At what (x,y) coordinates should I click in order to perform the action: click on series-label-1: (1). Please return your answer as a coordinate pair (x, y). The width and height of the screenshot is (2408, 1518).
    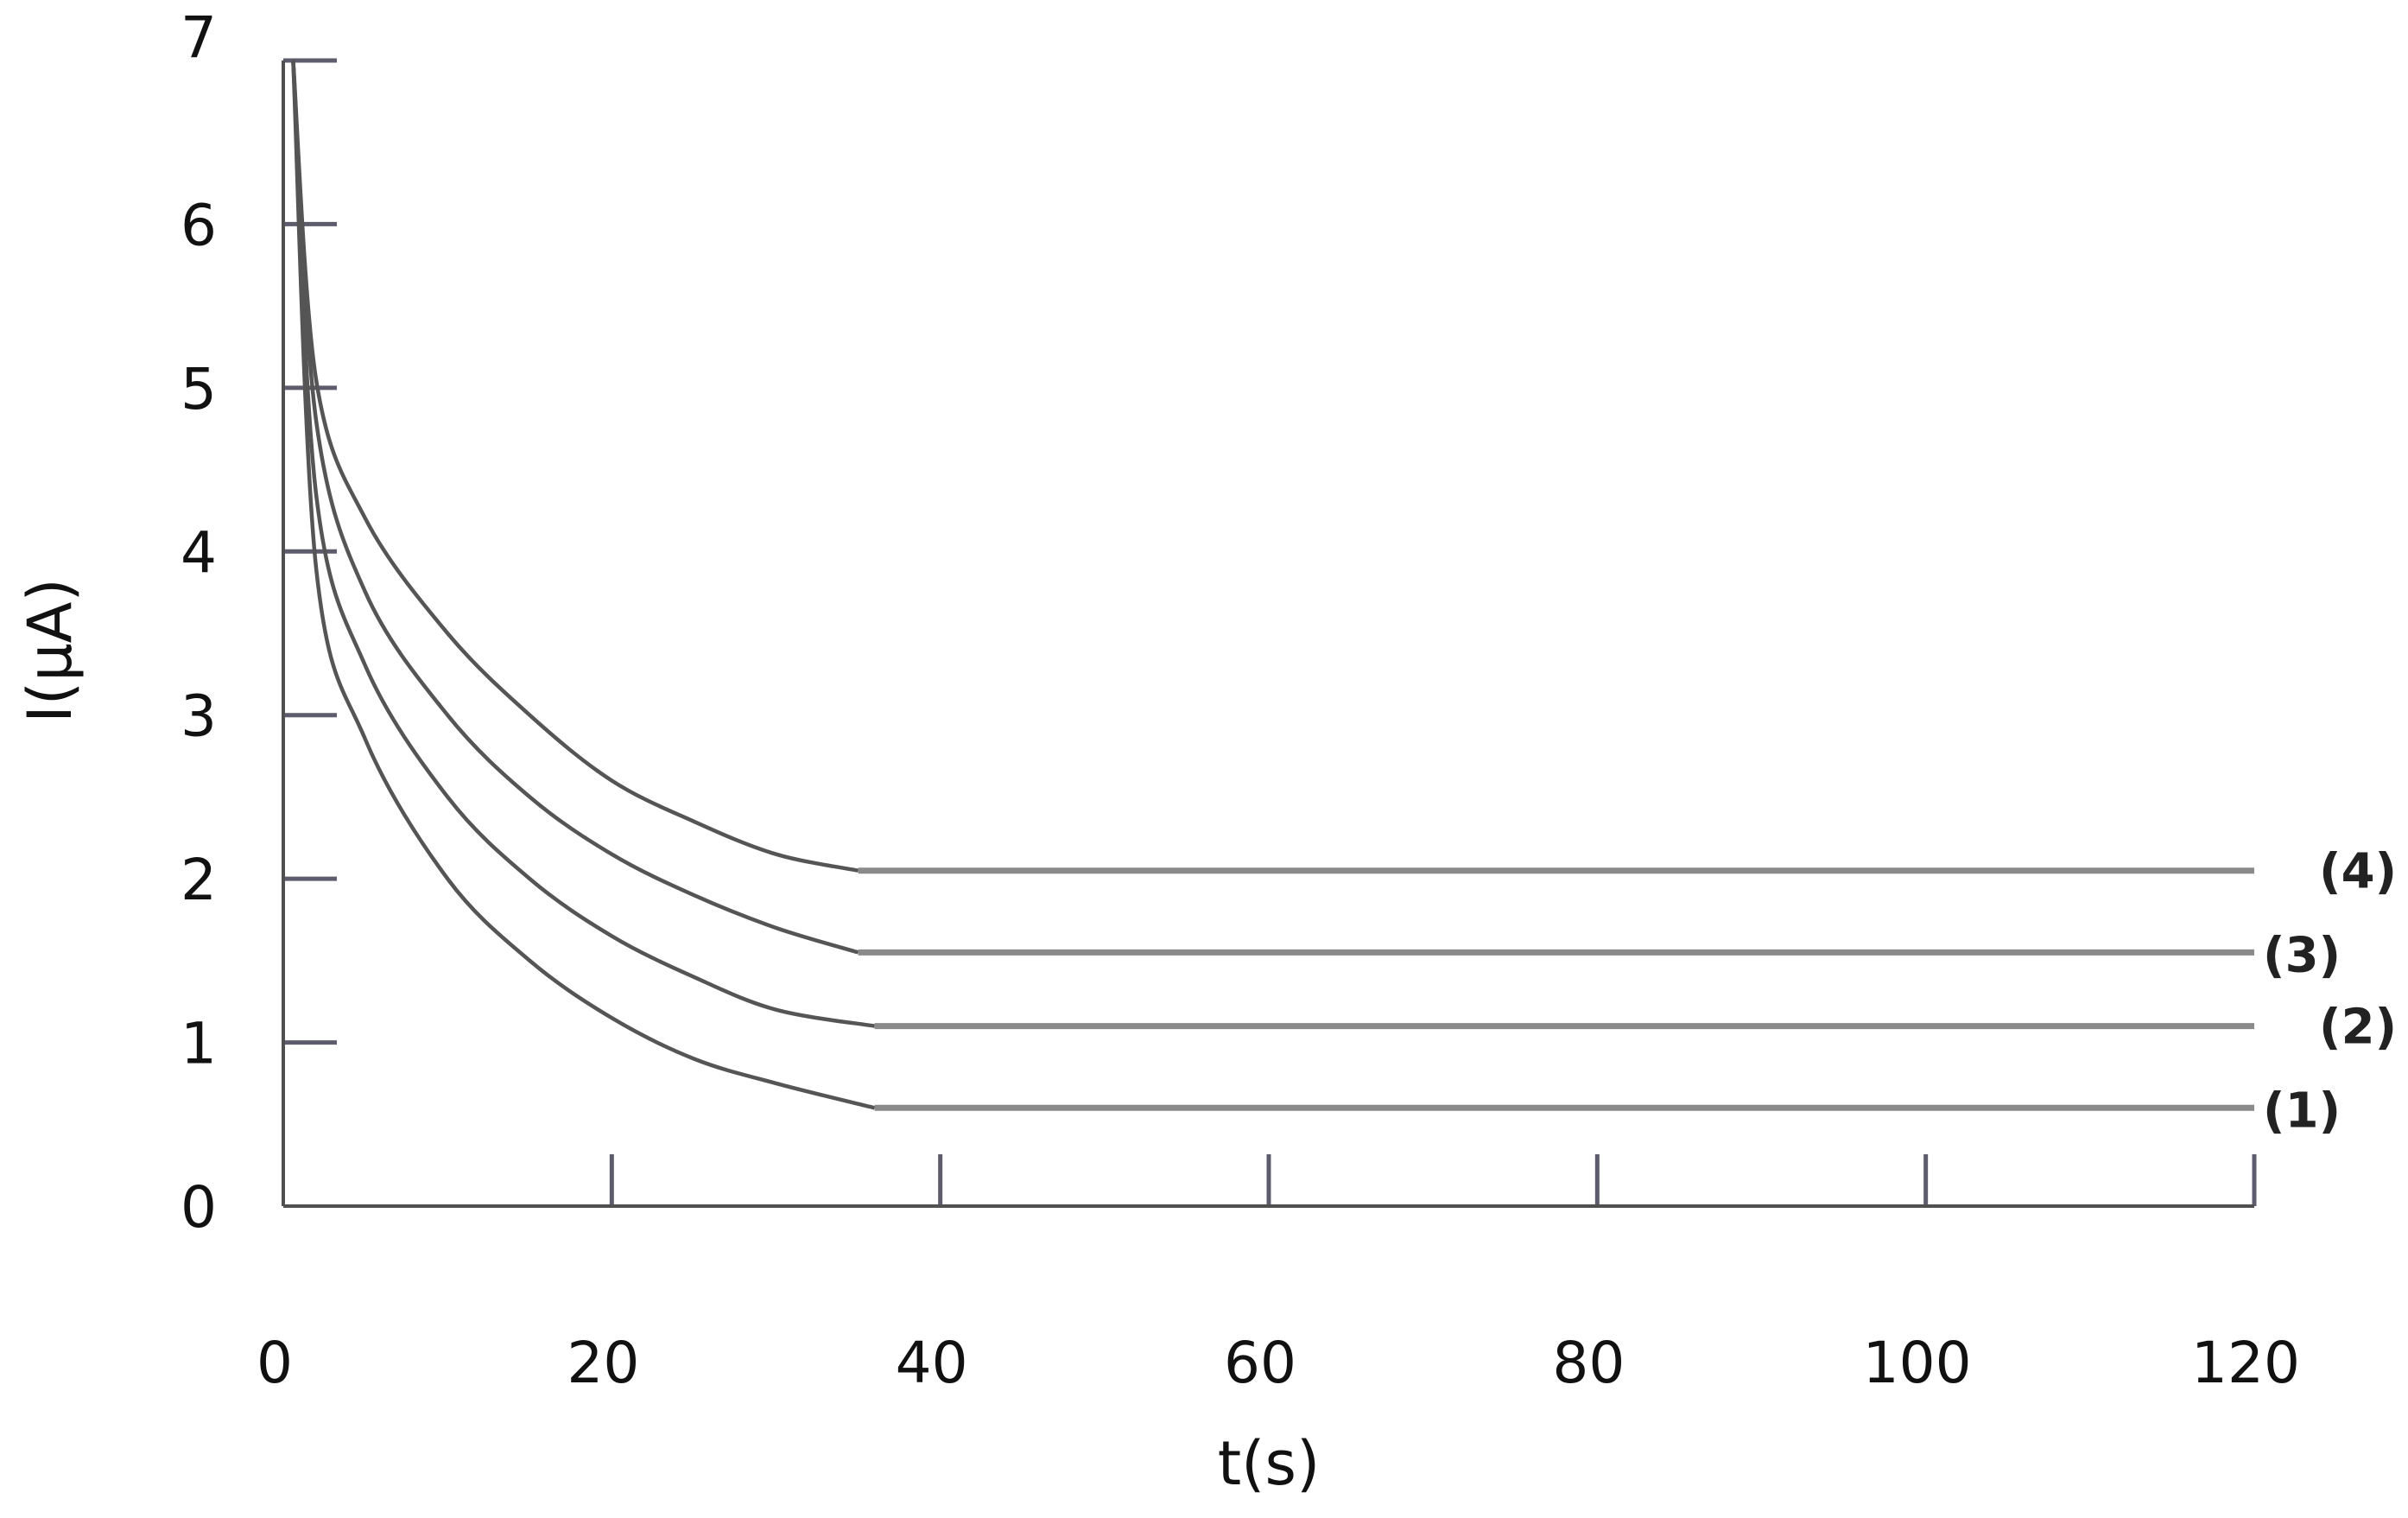
    Looking at the image, I should click on (2302, 1111).